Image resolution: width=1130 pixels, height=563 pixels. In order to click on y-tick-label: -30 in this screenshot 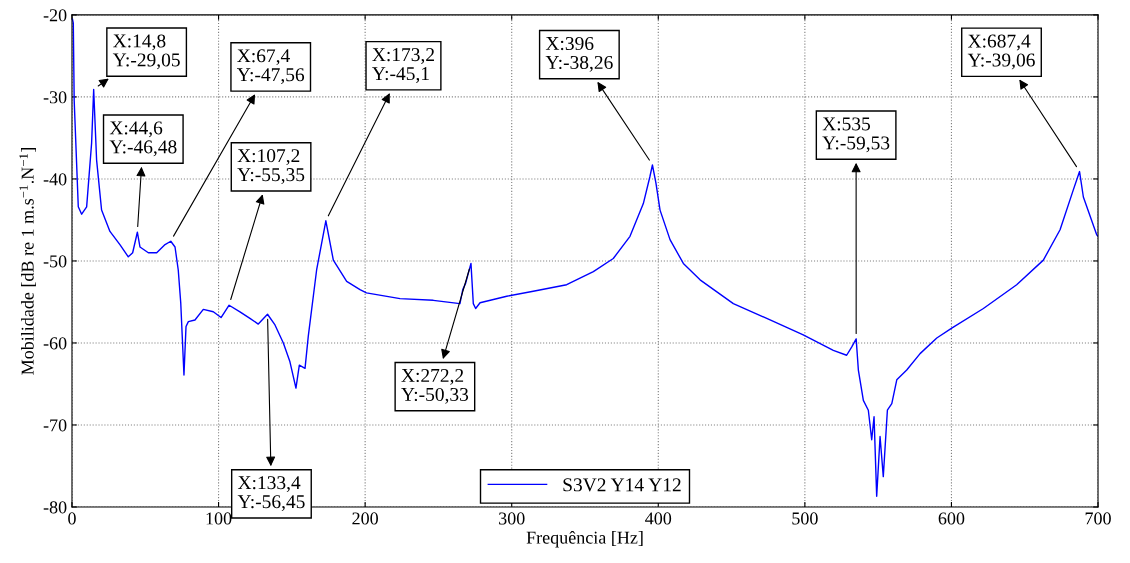, I will do `click(55, 97)`.